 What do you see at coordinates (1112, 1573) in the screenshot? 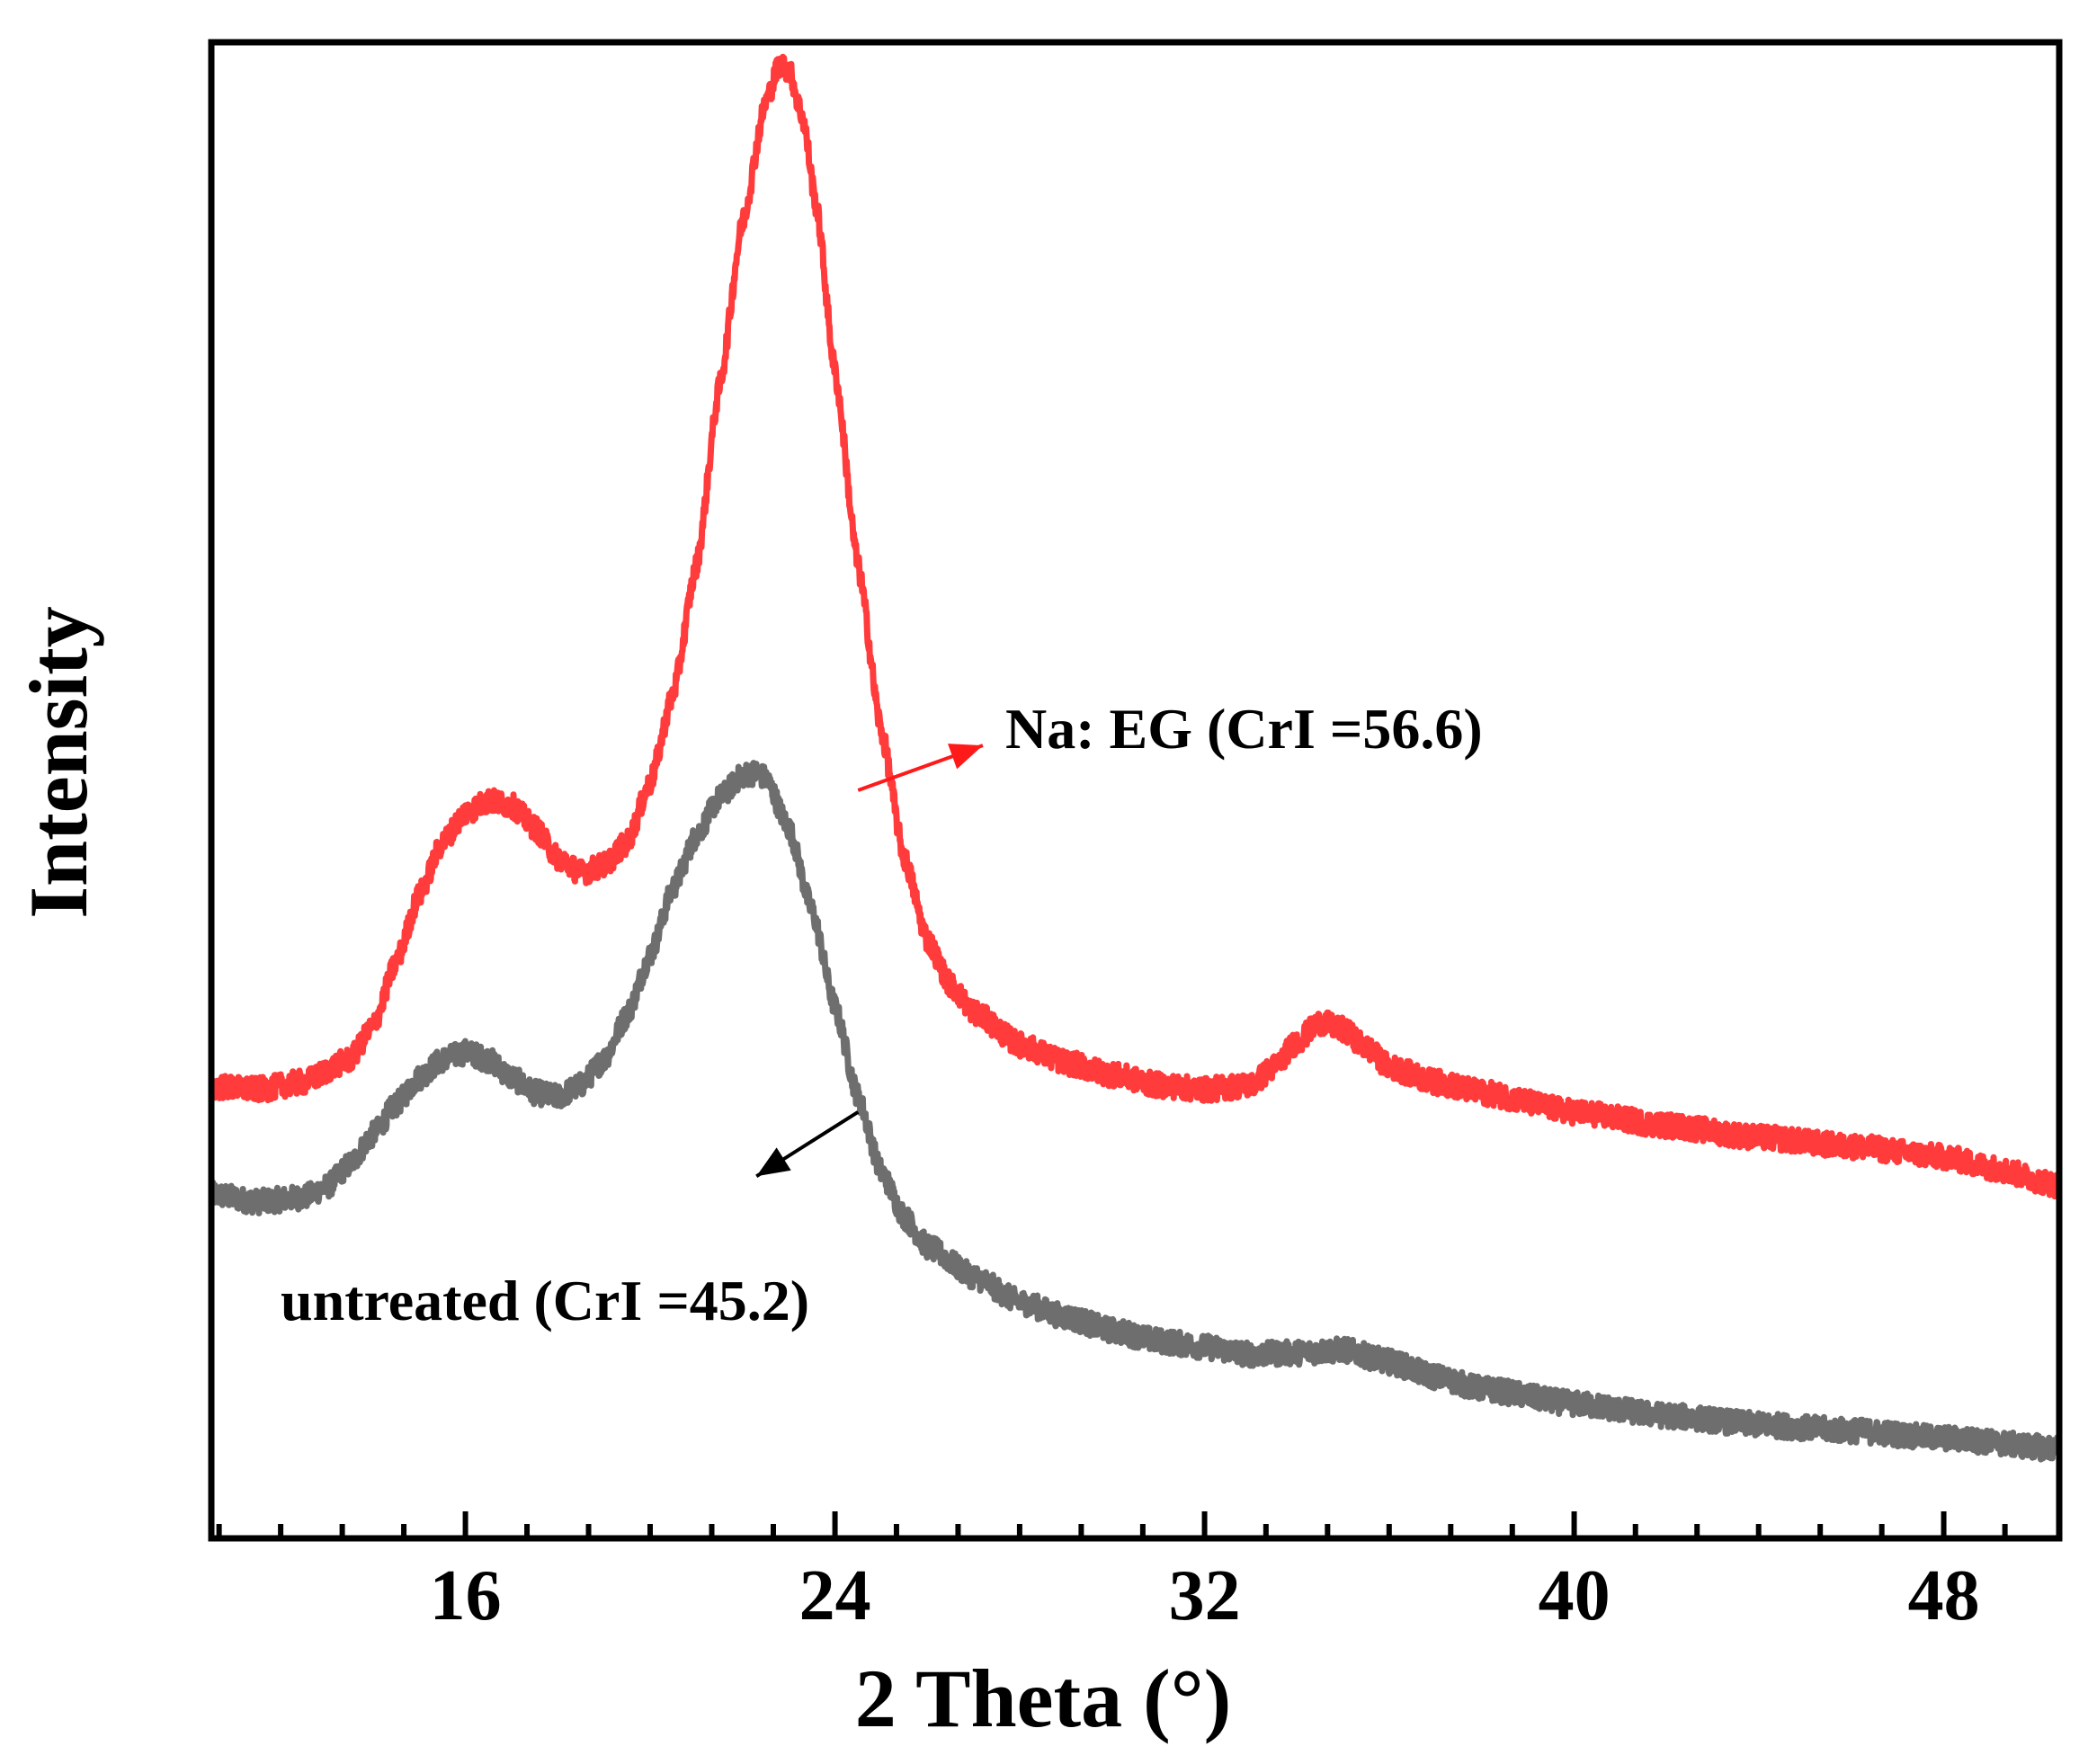
I see `x-axis-ticks: 16 24 32 40 48` at bounding box center [1112, 1573].